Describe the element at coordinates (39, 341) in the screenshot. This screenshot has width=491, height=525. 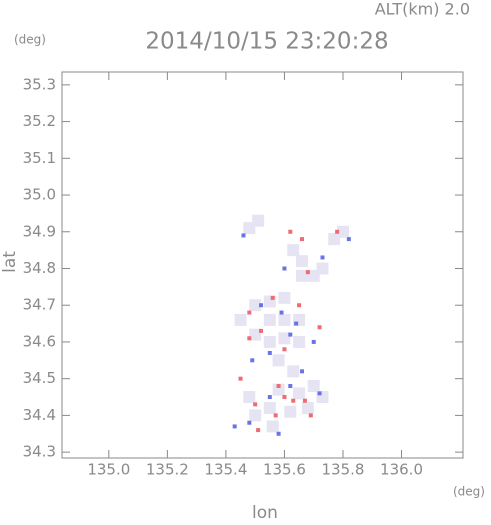
I see `y-tick-label: 34.6` at that location.